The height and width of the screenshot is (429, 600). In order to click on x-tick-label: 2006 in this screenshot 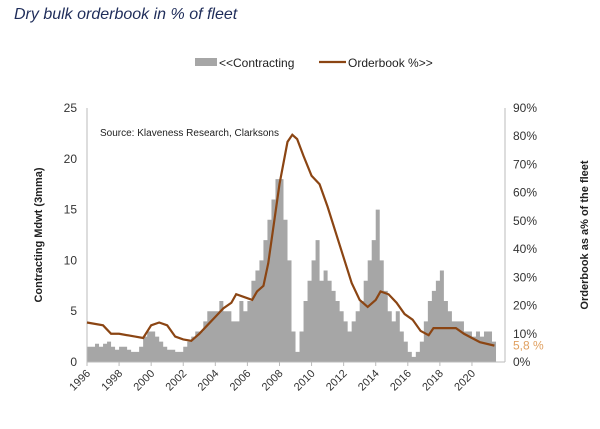, I will do `click(241, 381)`.